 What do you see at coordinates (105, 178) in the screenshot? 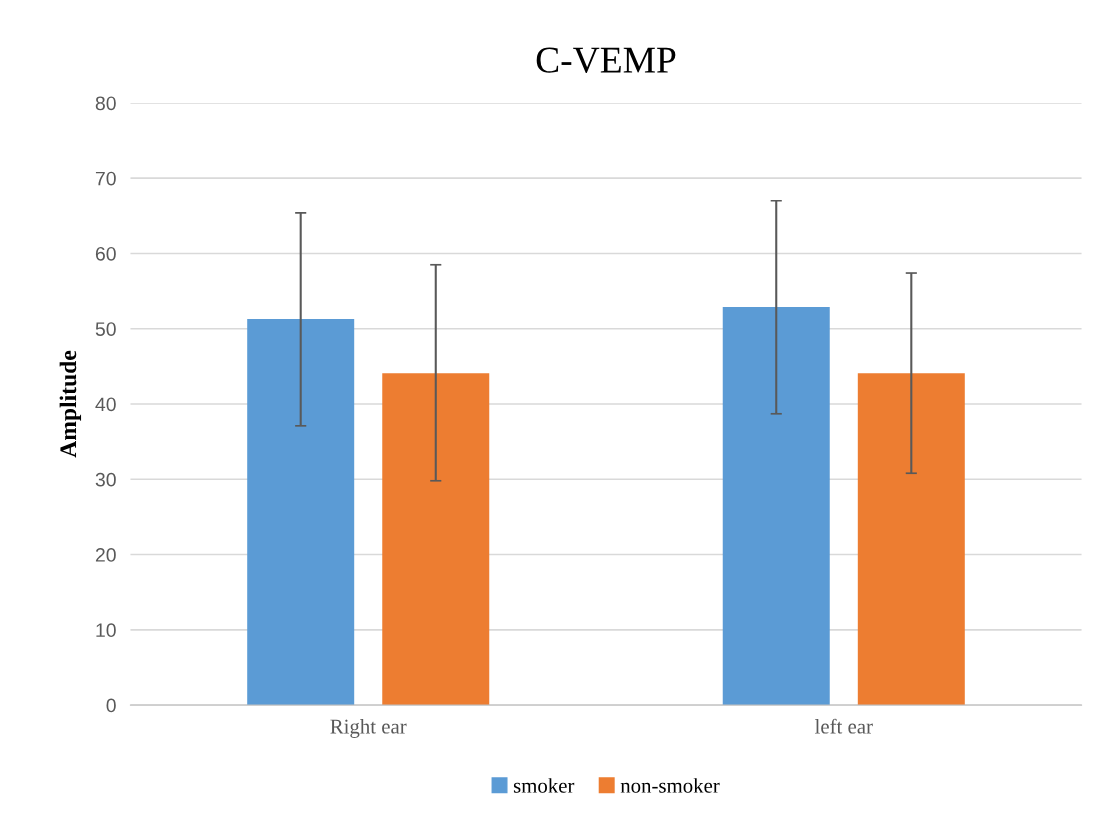
I see `y-tick-label: 70` at bounding box center [105, 178].